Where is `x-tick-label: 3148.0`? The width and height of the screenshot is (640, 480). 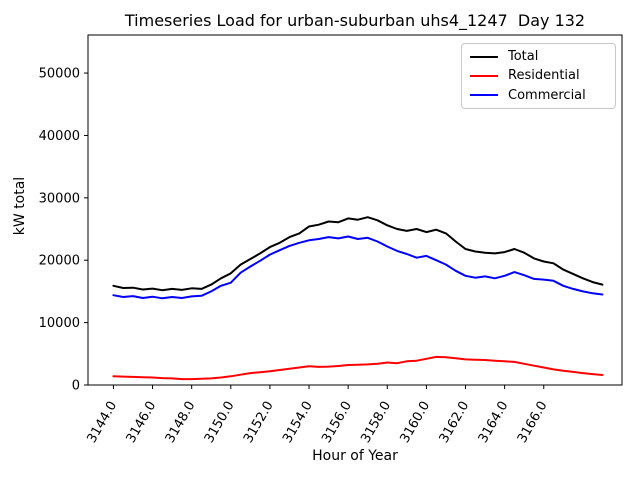 x-tick-label: 3148.0 is located at coordinates (181, 422).